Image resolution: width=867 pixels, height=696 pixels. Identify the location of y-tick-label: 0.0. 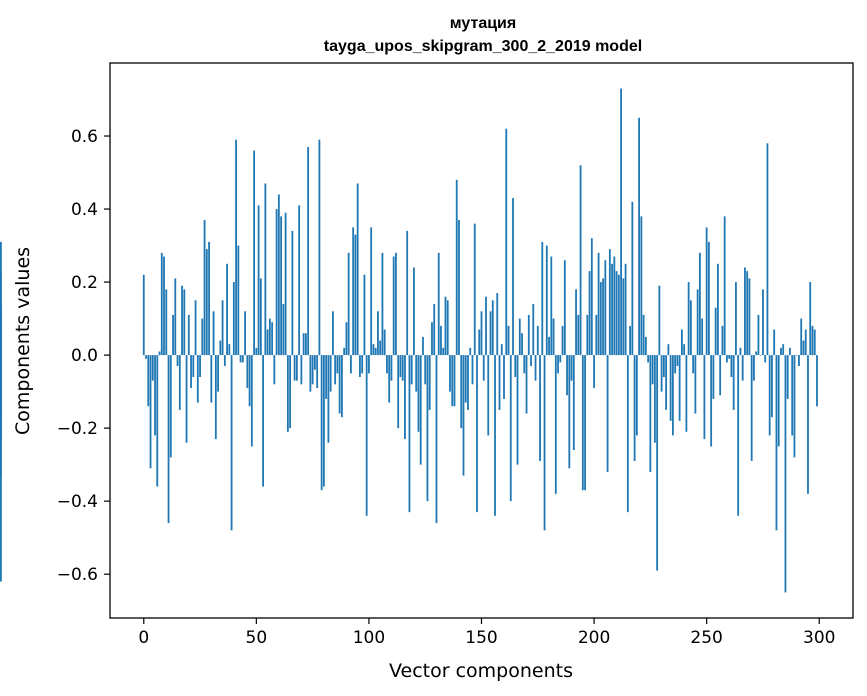
(84, 356).